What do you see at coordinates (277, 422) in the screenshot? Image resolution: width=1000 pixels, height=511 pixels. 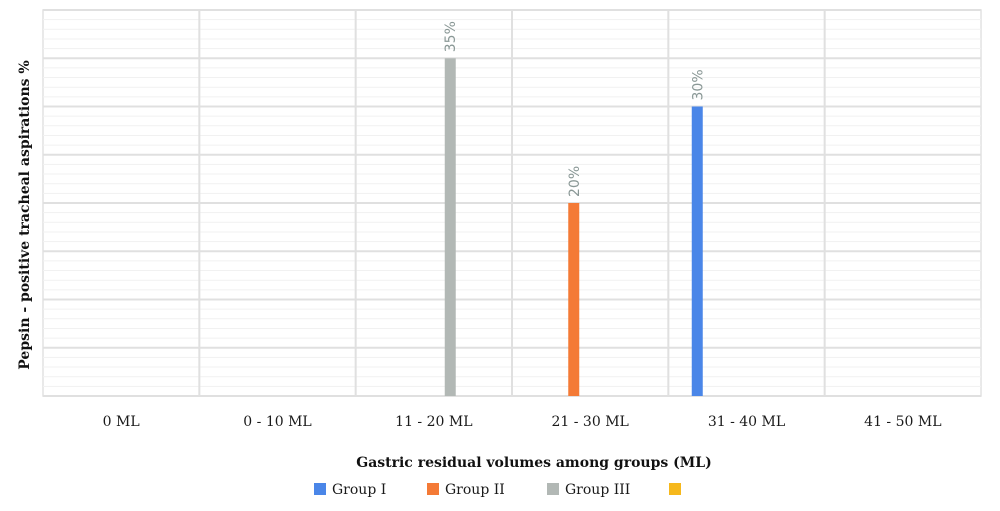 I see `x-tick-label: 0 - 10 ML` at bounding box center [277, 422].